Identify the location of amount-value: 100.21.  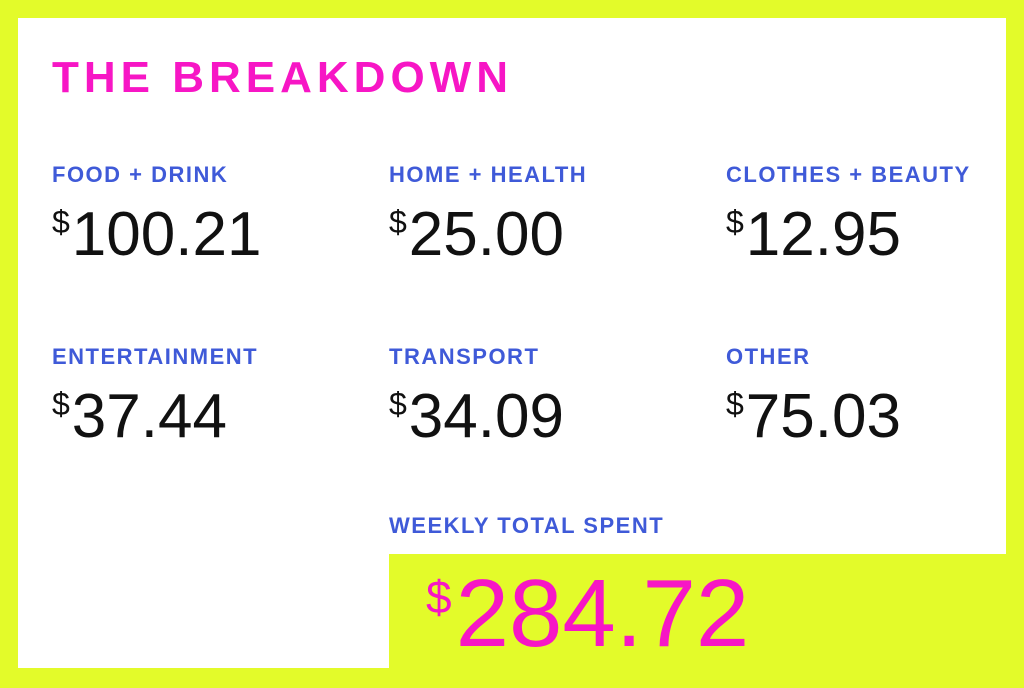
(166, 234).